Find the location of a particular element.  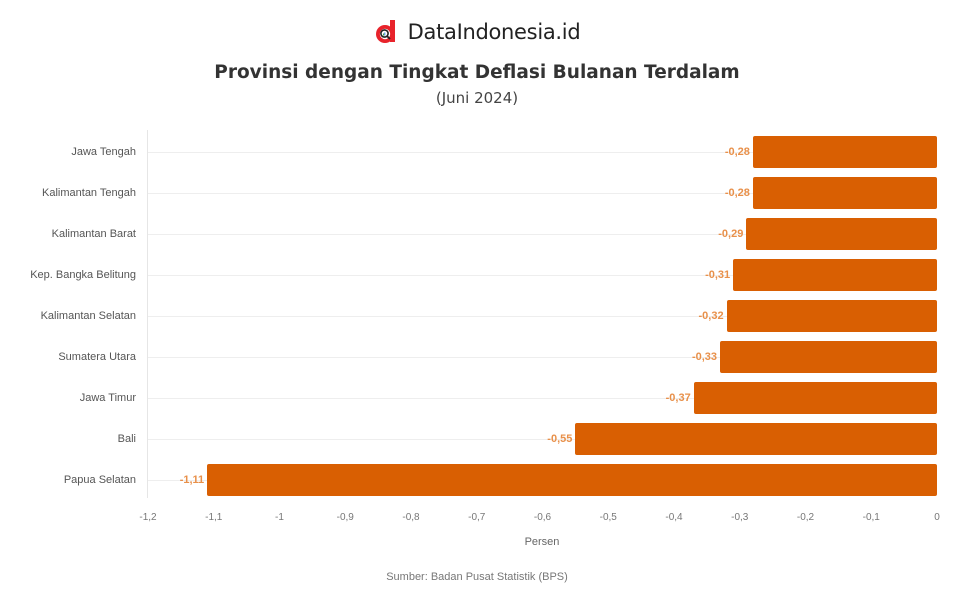

value-label: -0,32 is located at coordinates (711, 316).